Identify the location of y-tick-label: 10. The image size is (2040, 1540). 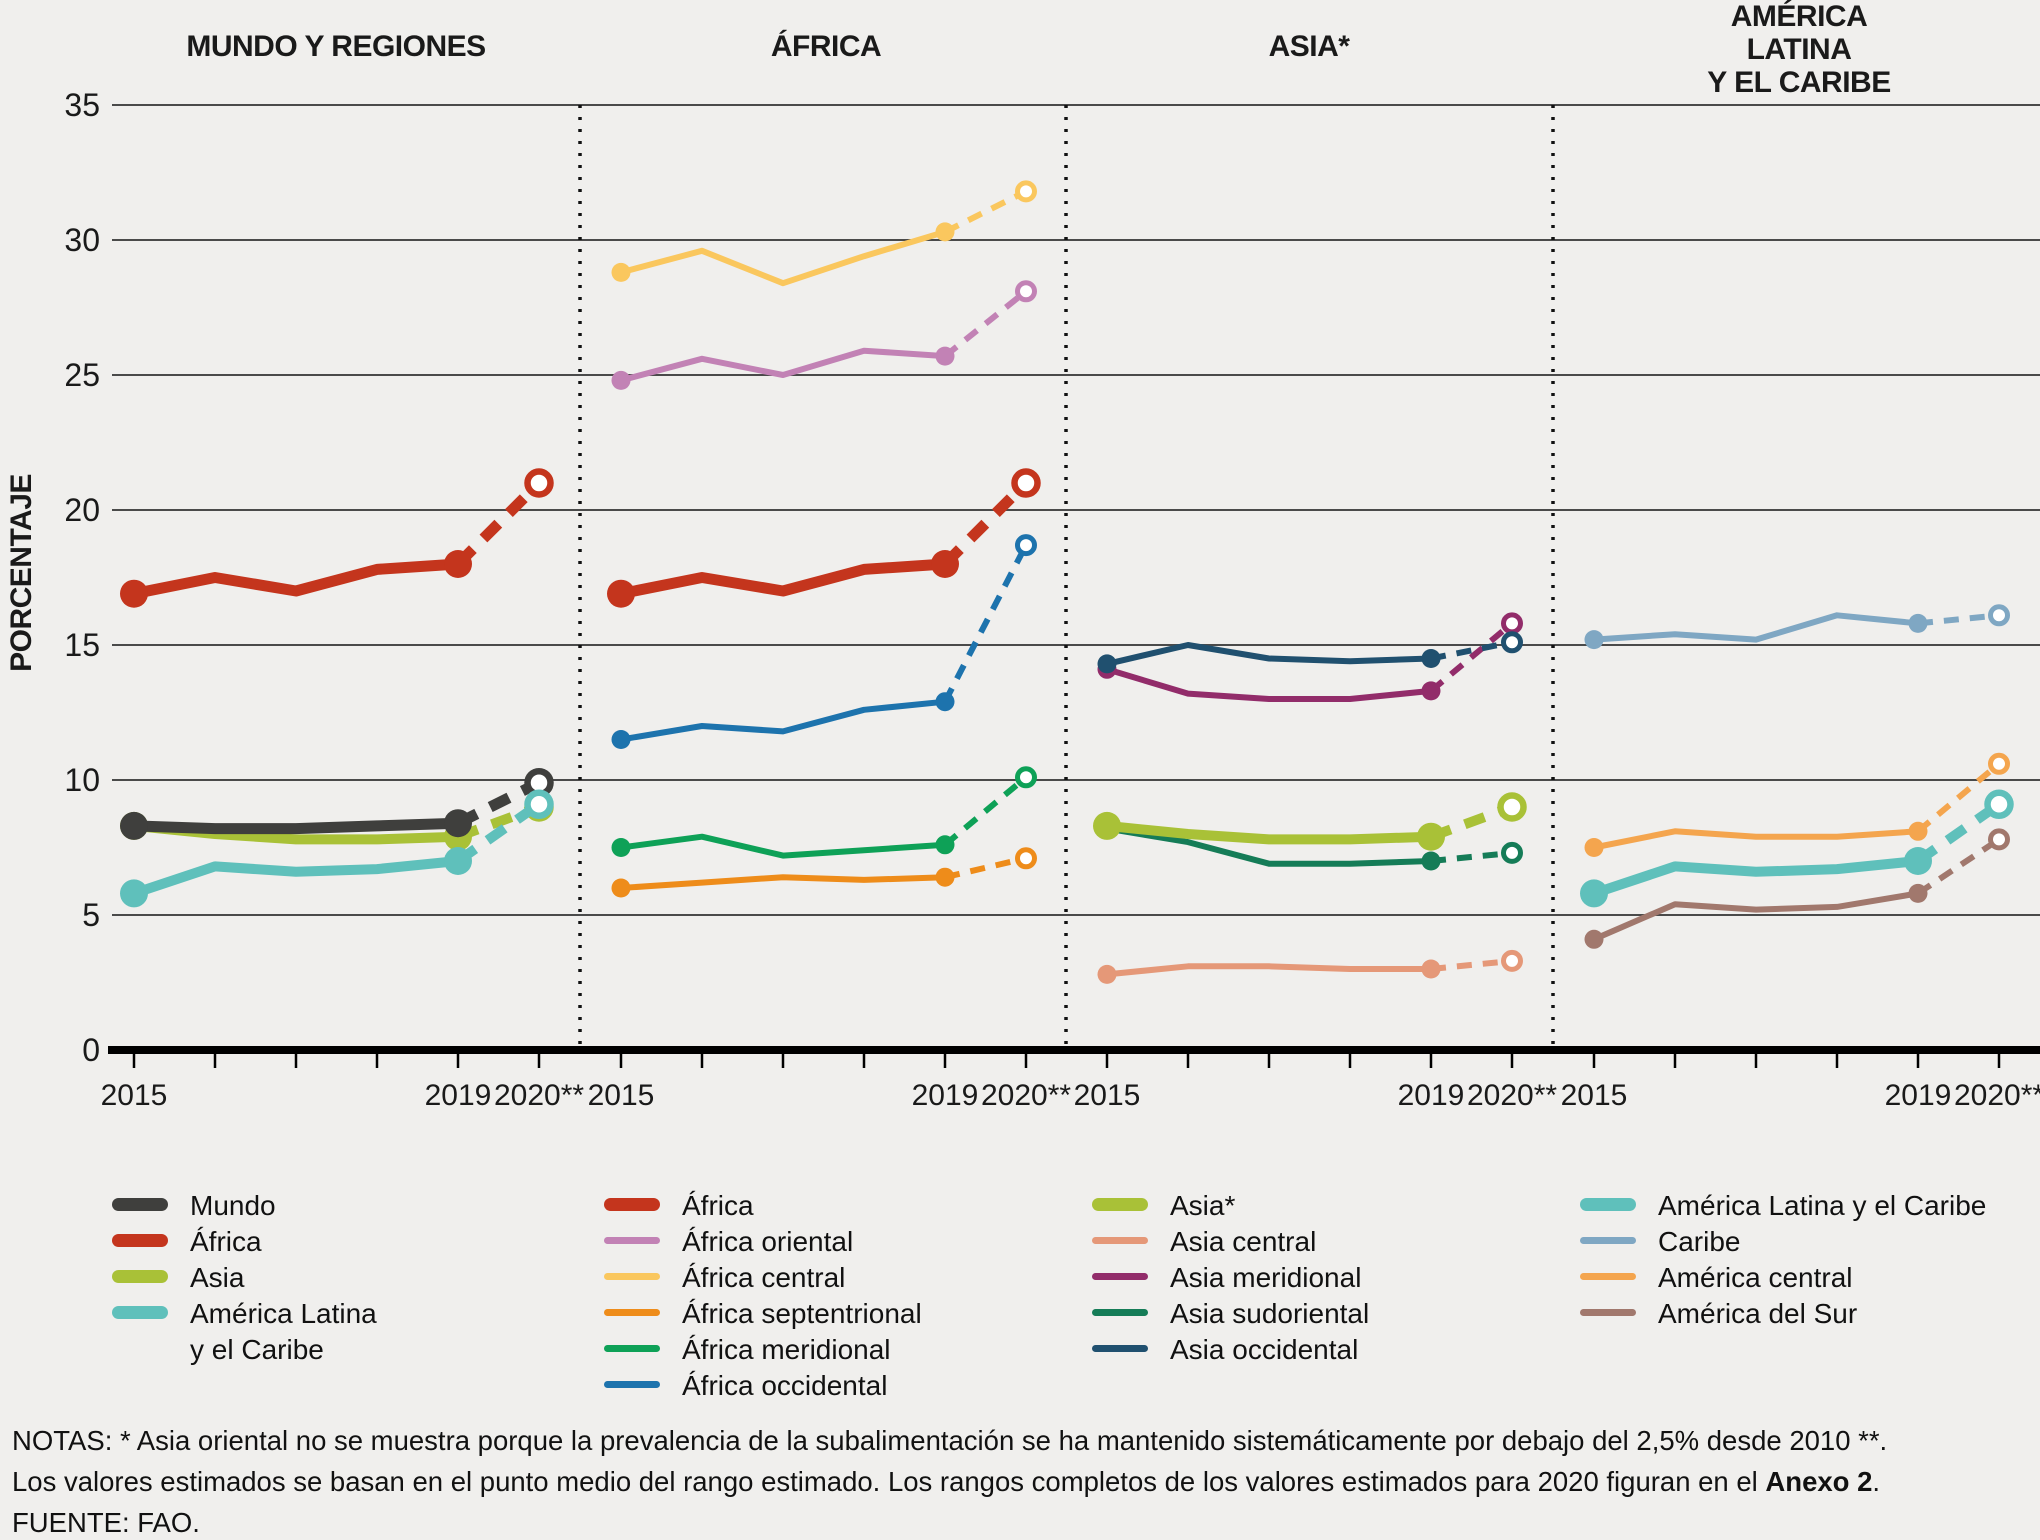
(82, 780).